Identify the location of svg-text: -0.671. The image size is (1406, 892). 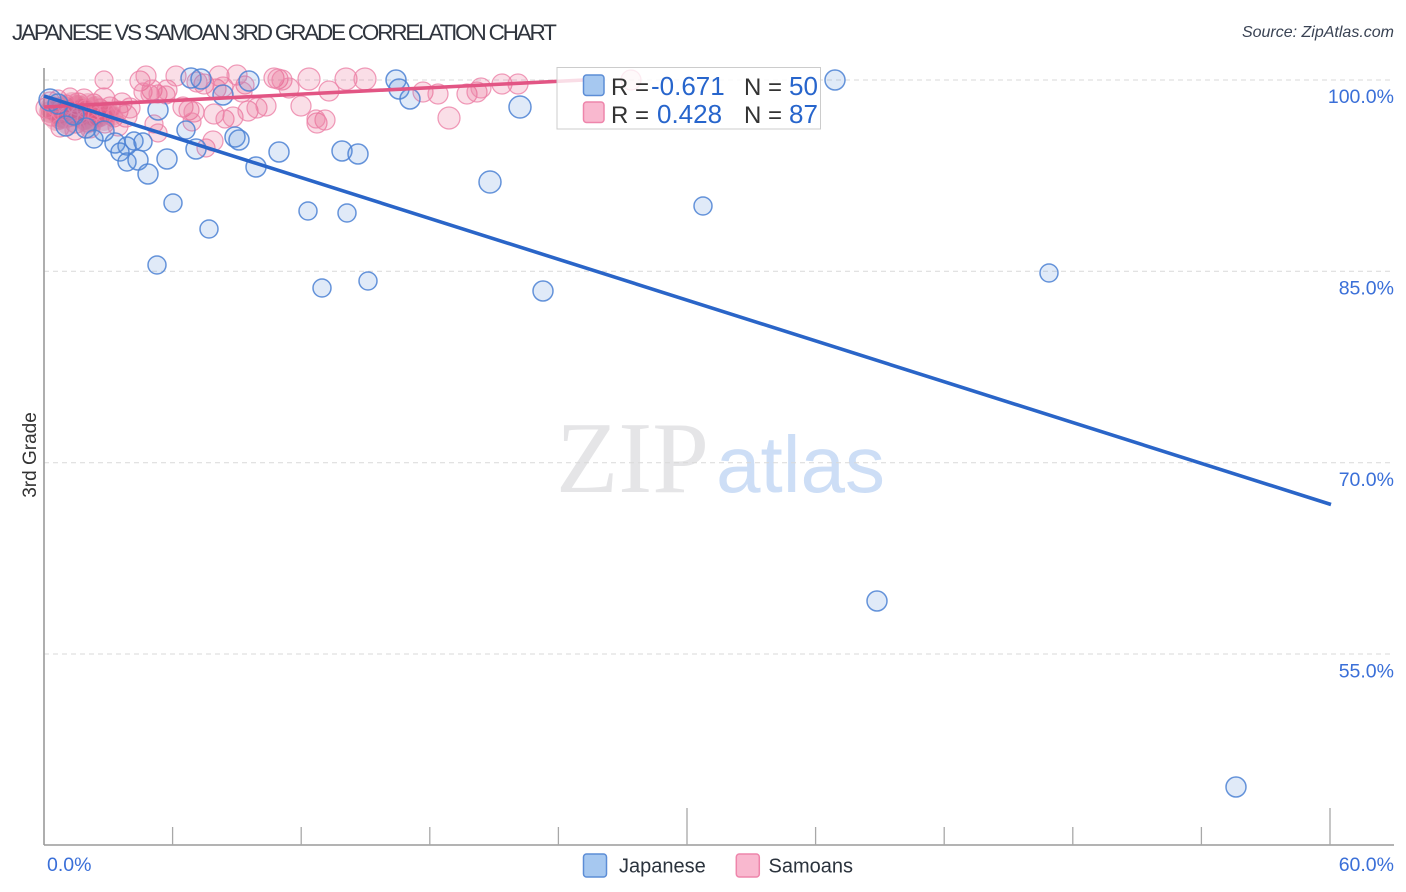
(688, 86).